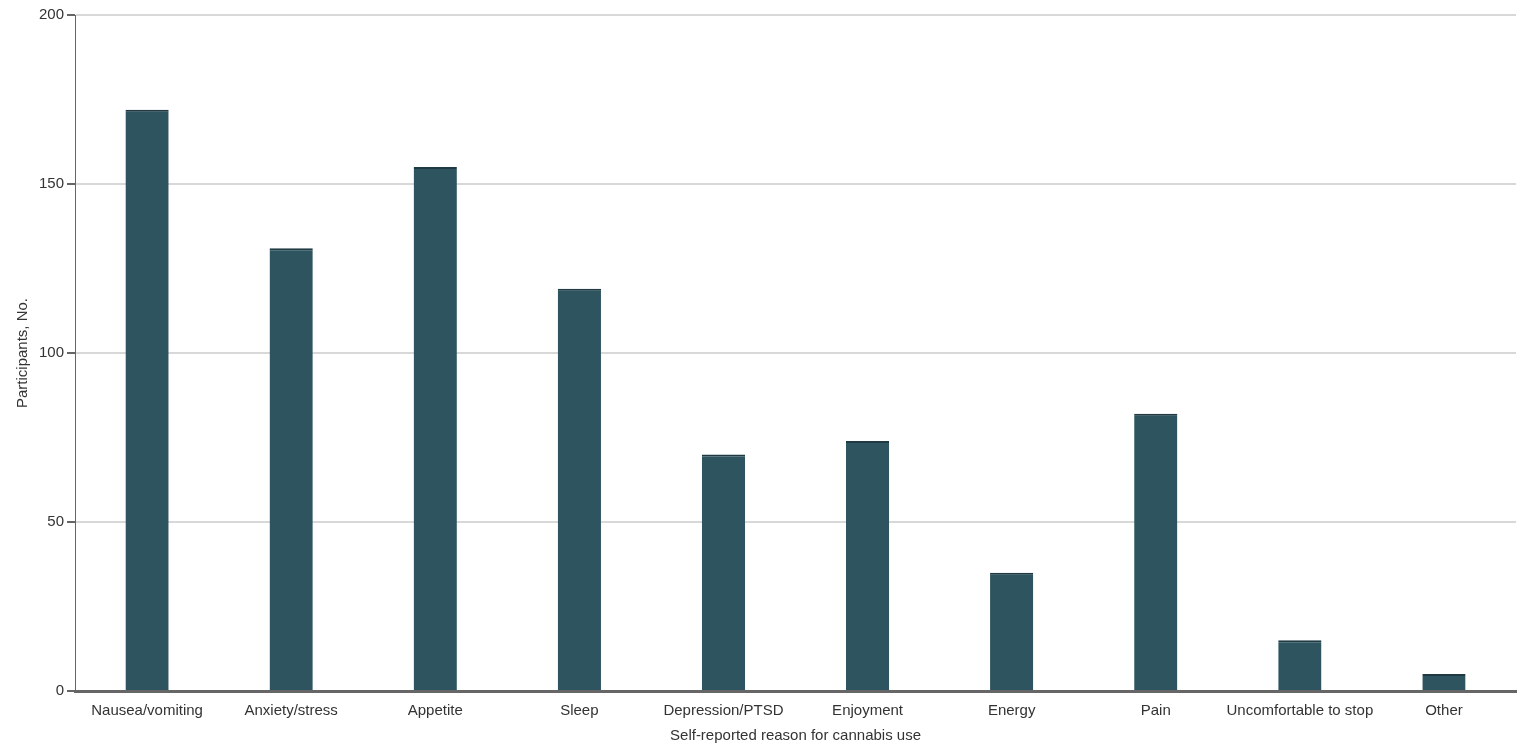 Image resolution: width=1524 pixels, height=754 pixels. What do you see at coordinates (1155, 710) in the screenshot?
I see `x-tick-label: Pain` at bounding box center [1155, 710].